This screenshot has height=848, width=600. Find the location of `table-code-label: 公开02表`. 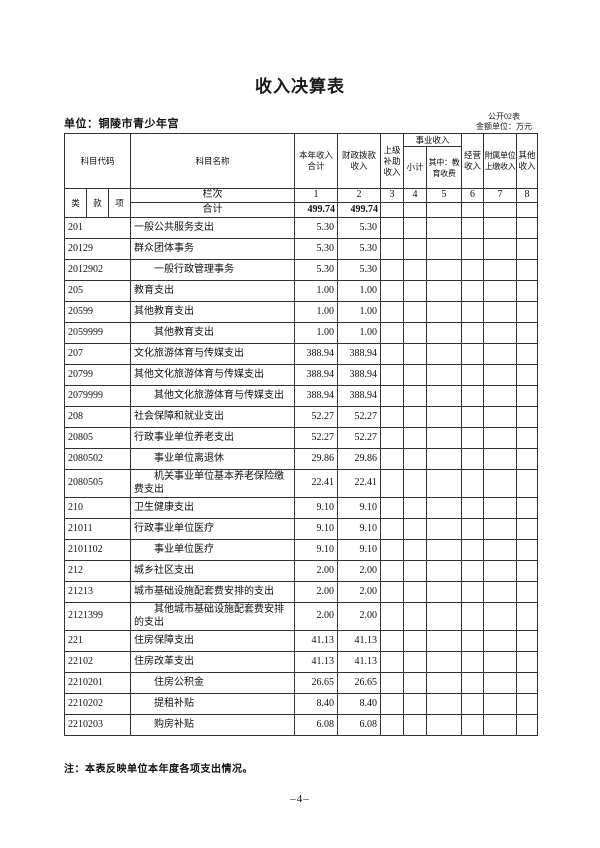

table-code-label: 公开02表 is located at coordinates (504, 116).